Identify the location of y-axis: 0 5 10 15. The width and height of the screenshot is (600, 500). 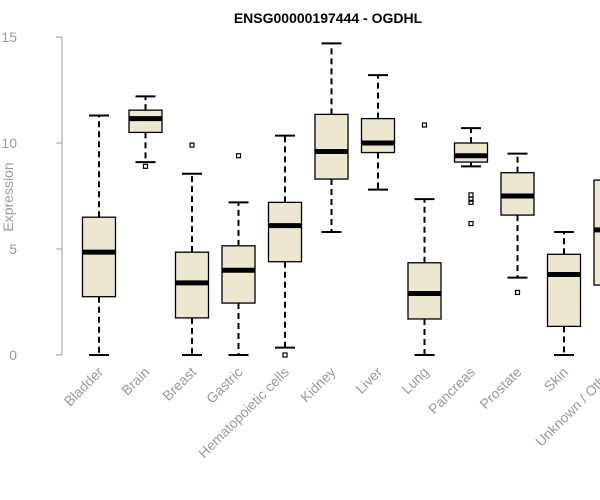
(32, 196).